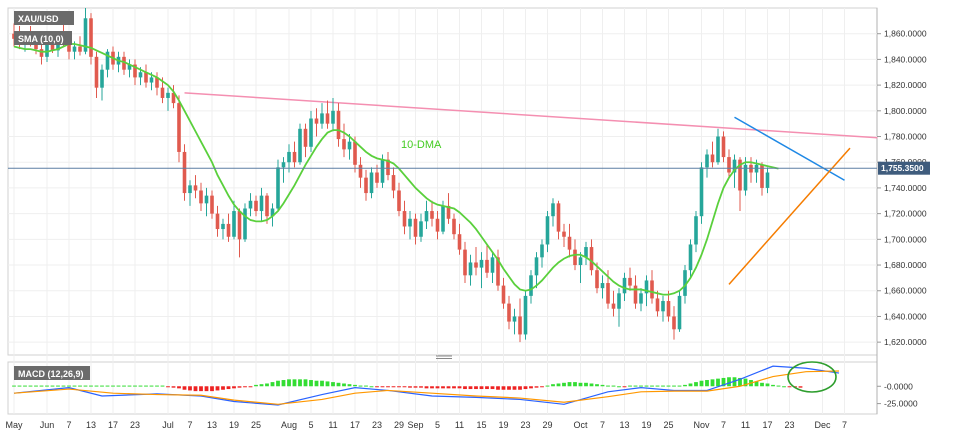 The width and height of the screenshot is (955, 447). Describe the element at coordinates (905, 265) in the screenshot. I see `price-tick-label: 1,680.0000` at that location.